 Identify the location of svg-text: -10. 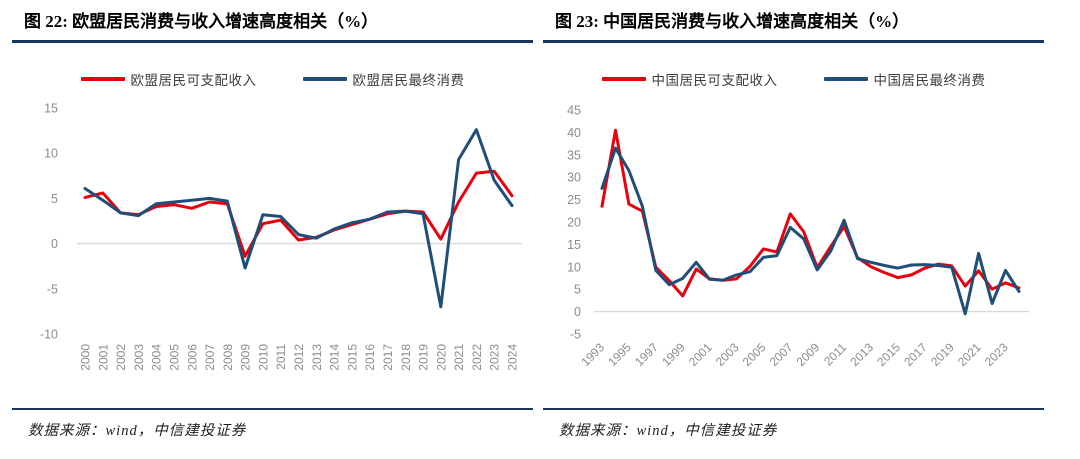
(49, 335).